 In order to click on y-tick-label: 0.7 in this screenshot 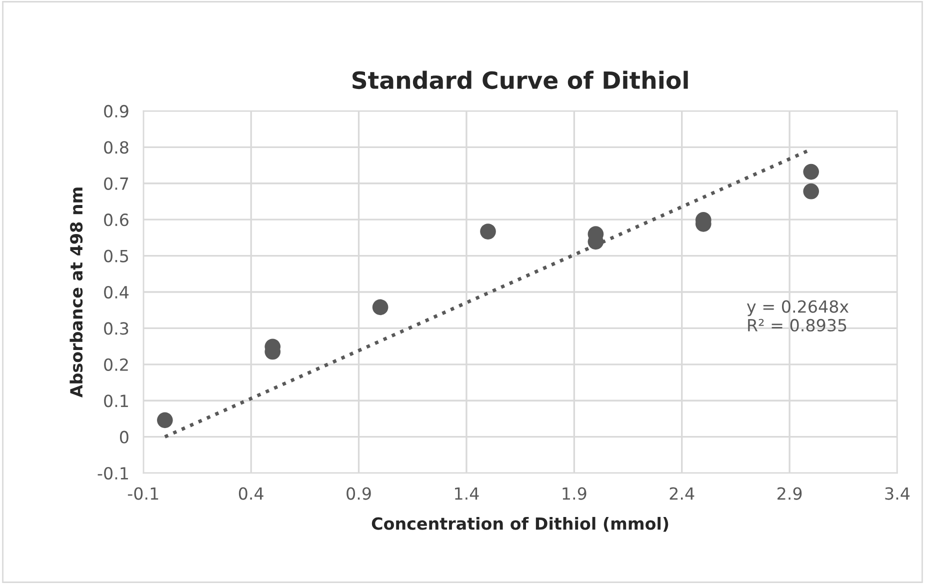, I will do `click(116, 183)`.